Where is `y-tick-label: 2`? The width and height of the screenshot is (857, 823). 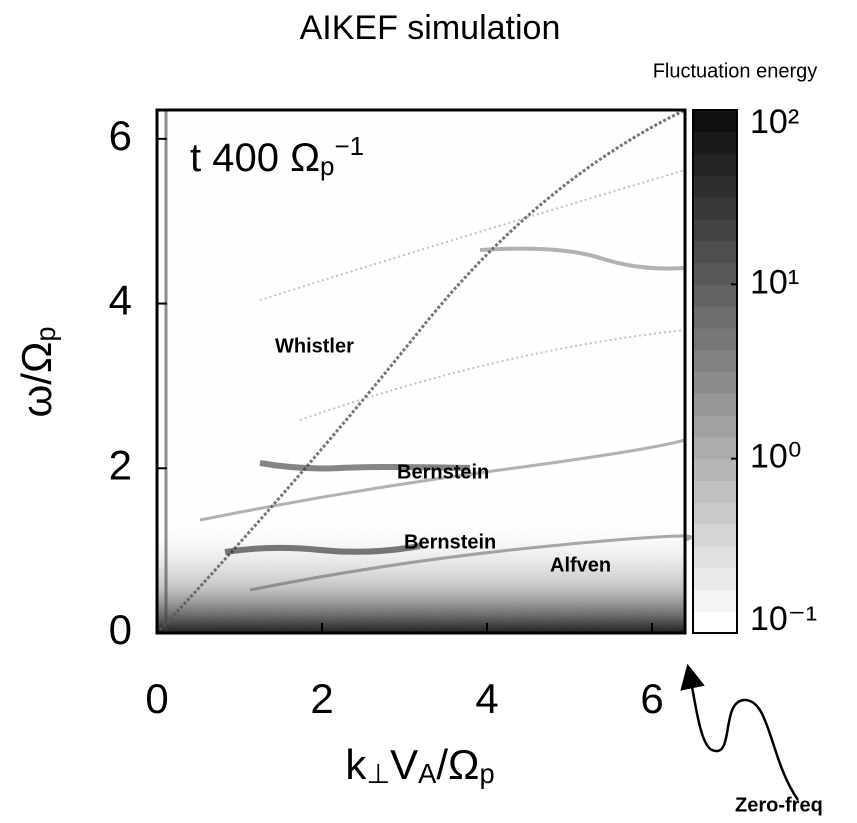
y-tick-label: 2 is located at coordinates (120, 464).